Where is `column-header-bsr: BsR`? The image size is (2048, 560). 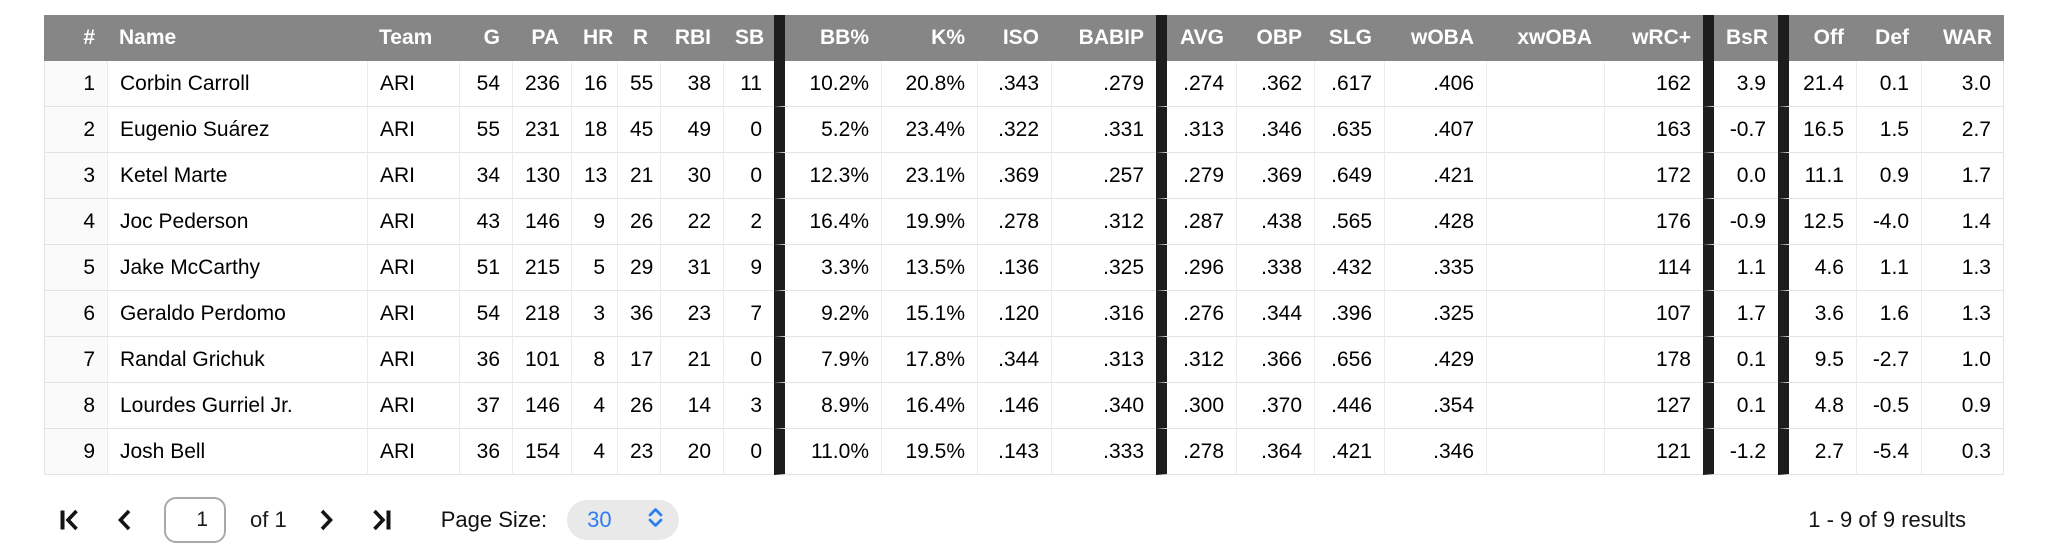 column-header-bsr: BsR is located at coordinates (1740, 38).